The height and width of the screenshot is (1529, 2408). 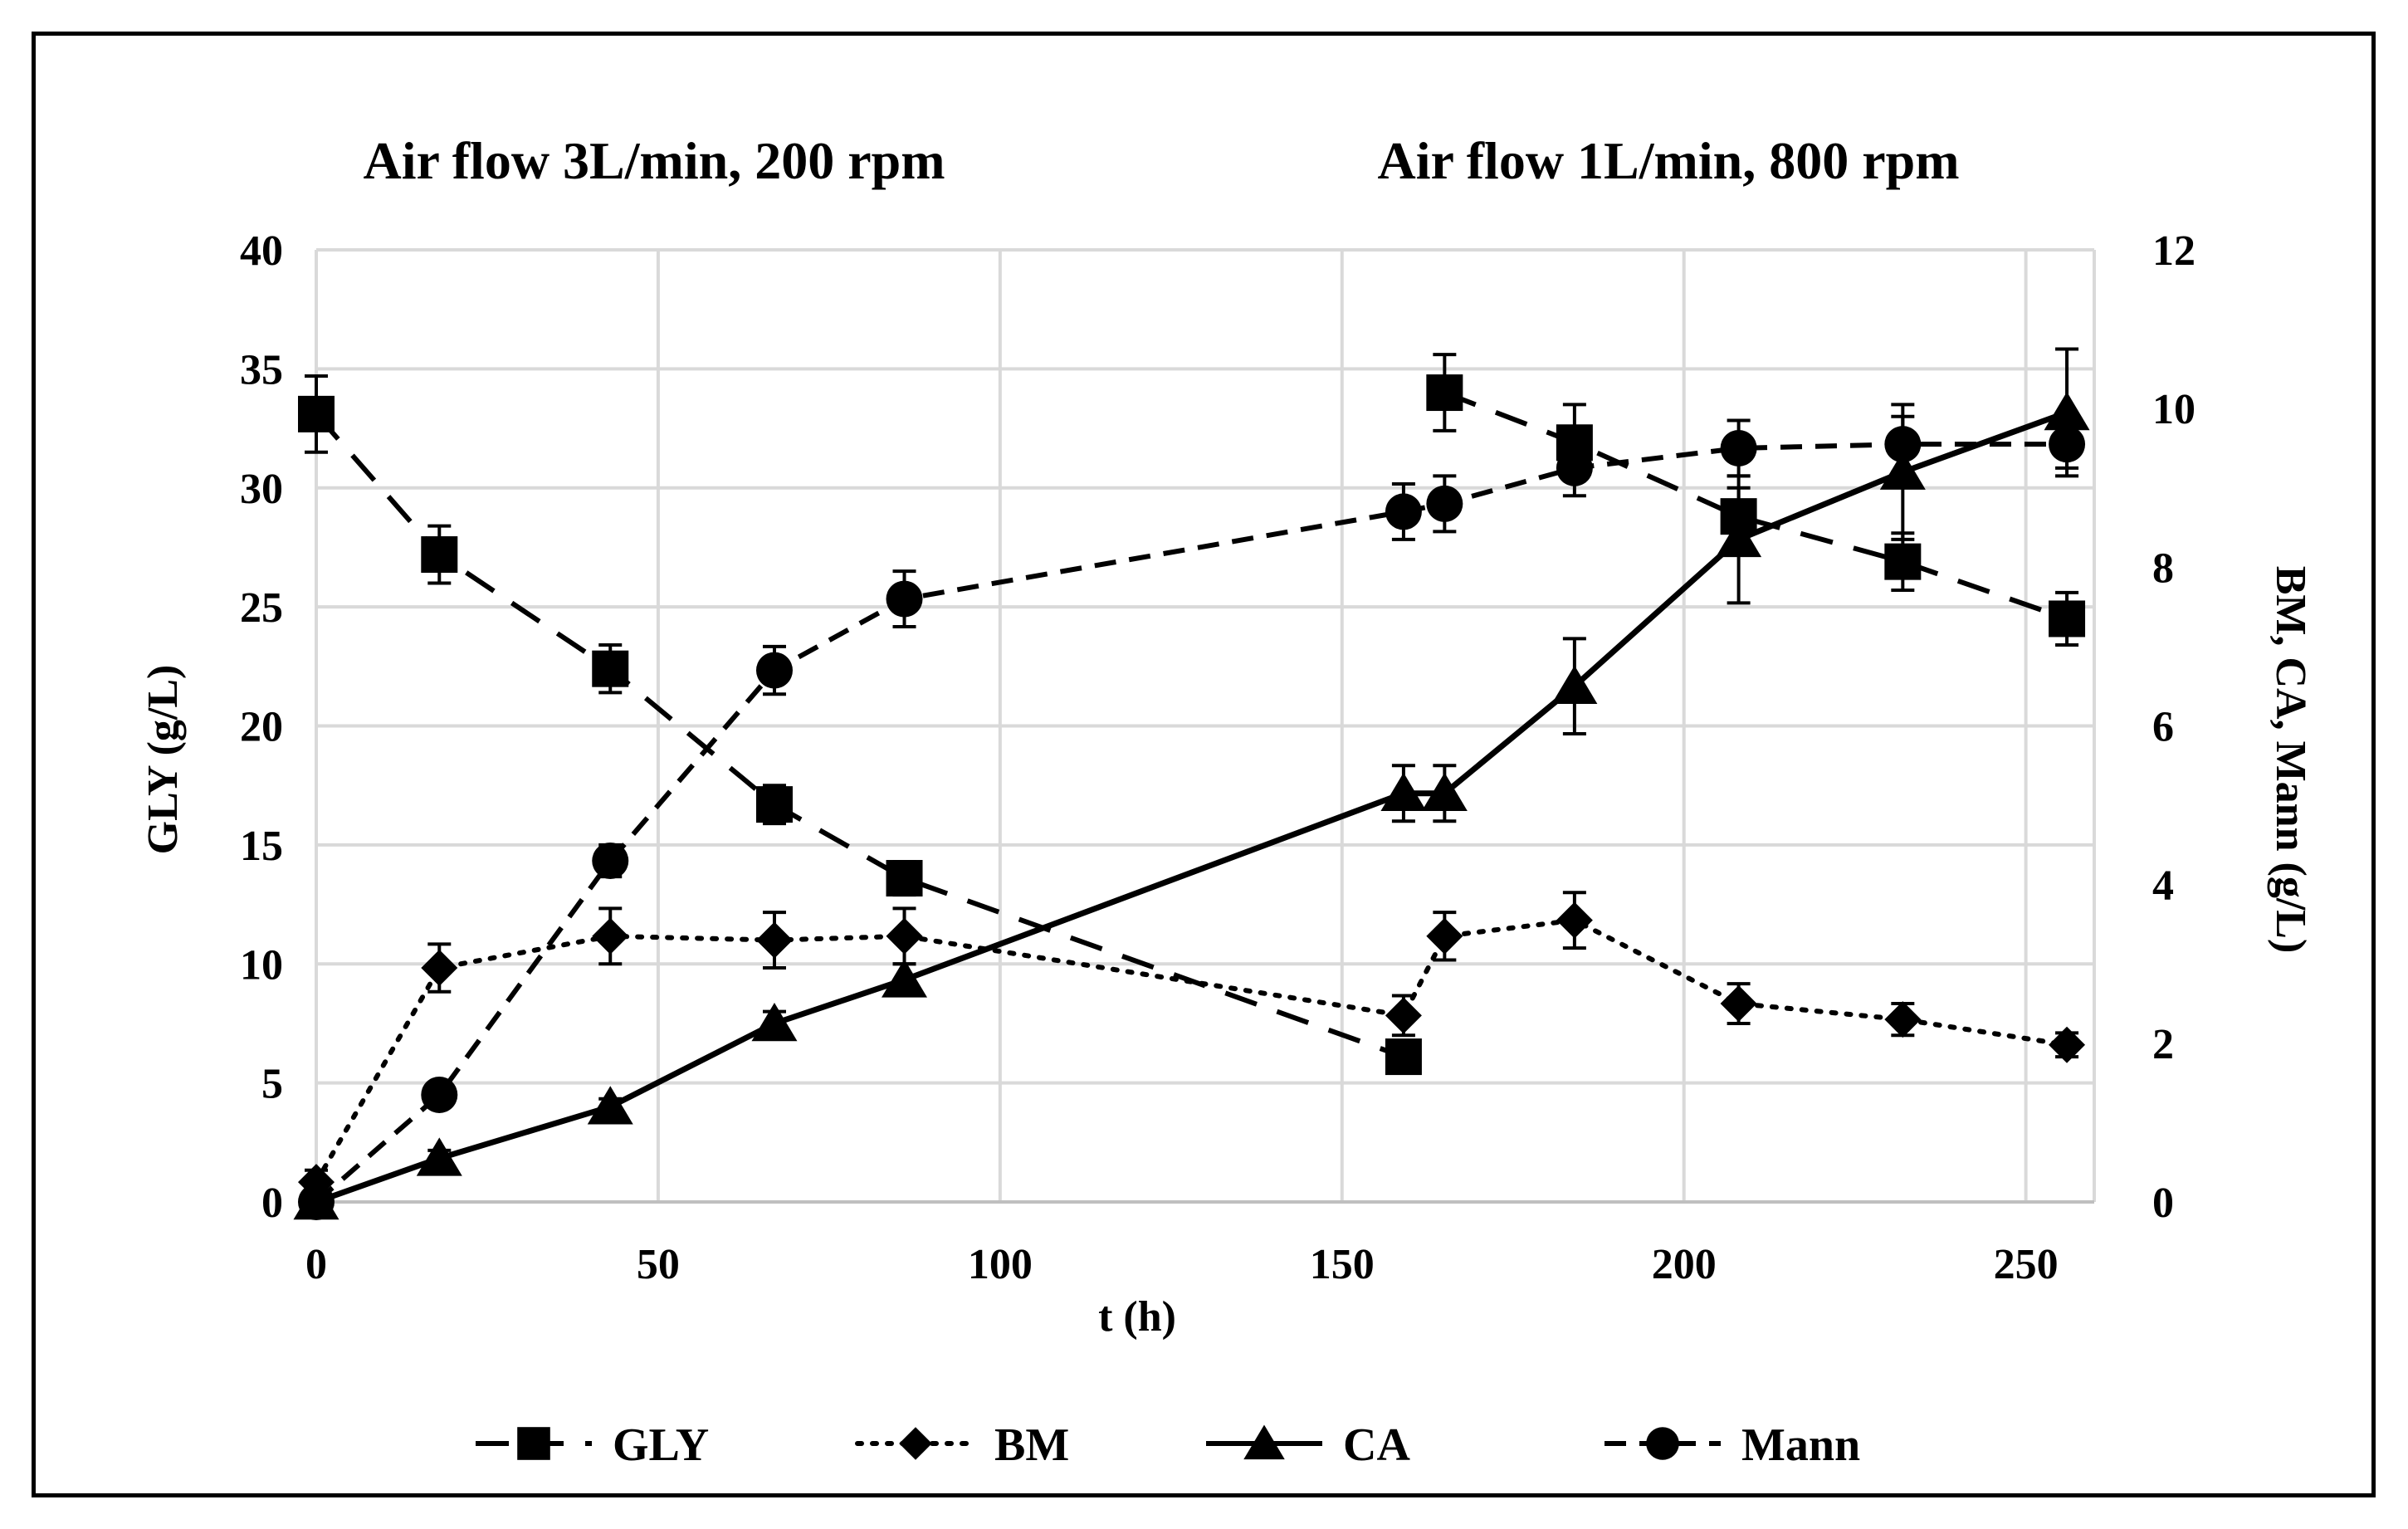 I want to click on x-axis-label: t (h), so click(x=1137, y=1317).